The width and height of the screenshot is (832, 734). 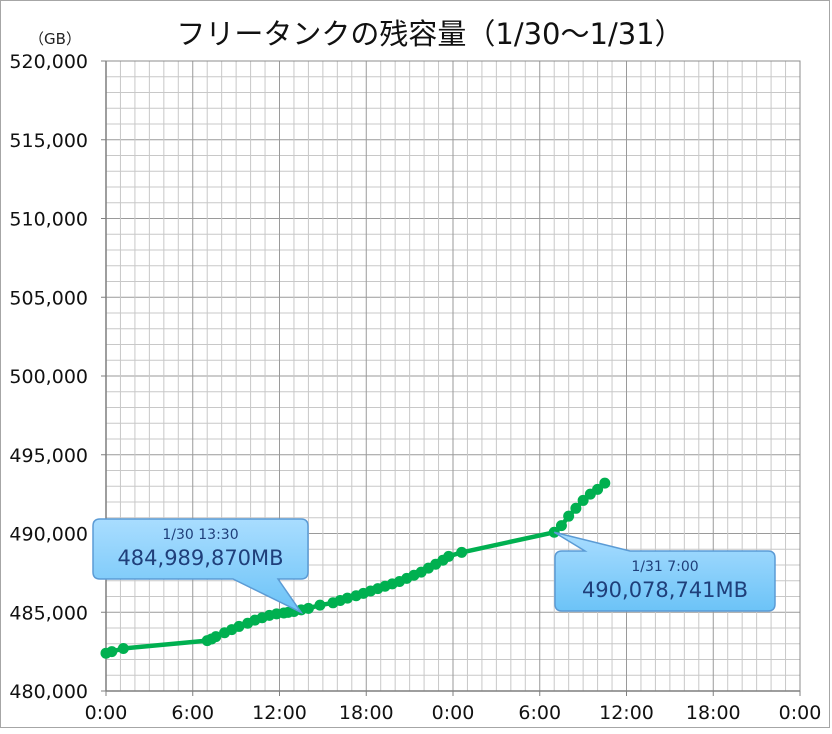 I want to click on callout: 1/31 7:00 490,078,741MB, so click(x=664, y=571).